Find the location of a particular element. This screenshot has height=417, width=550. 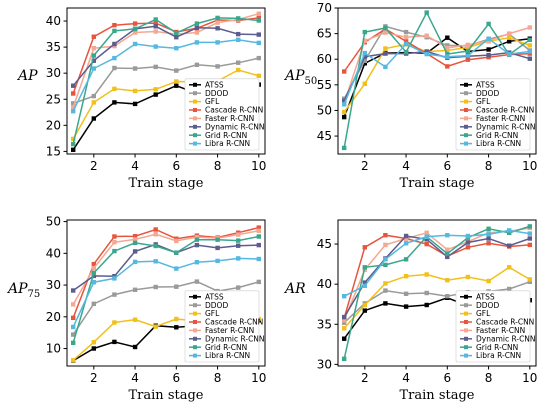

legend-label: DDOD is located at coordinates (487, 305).